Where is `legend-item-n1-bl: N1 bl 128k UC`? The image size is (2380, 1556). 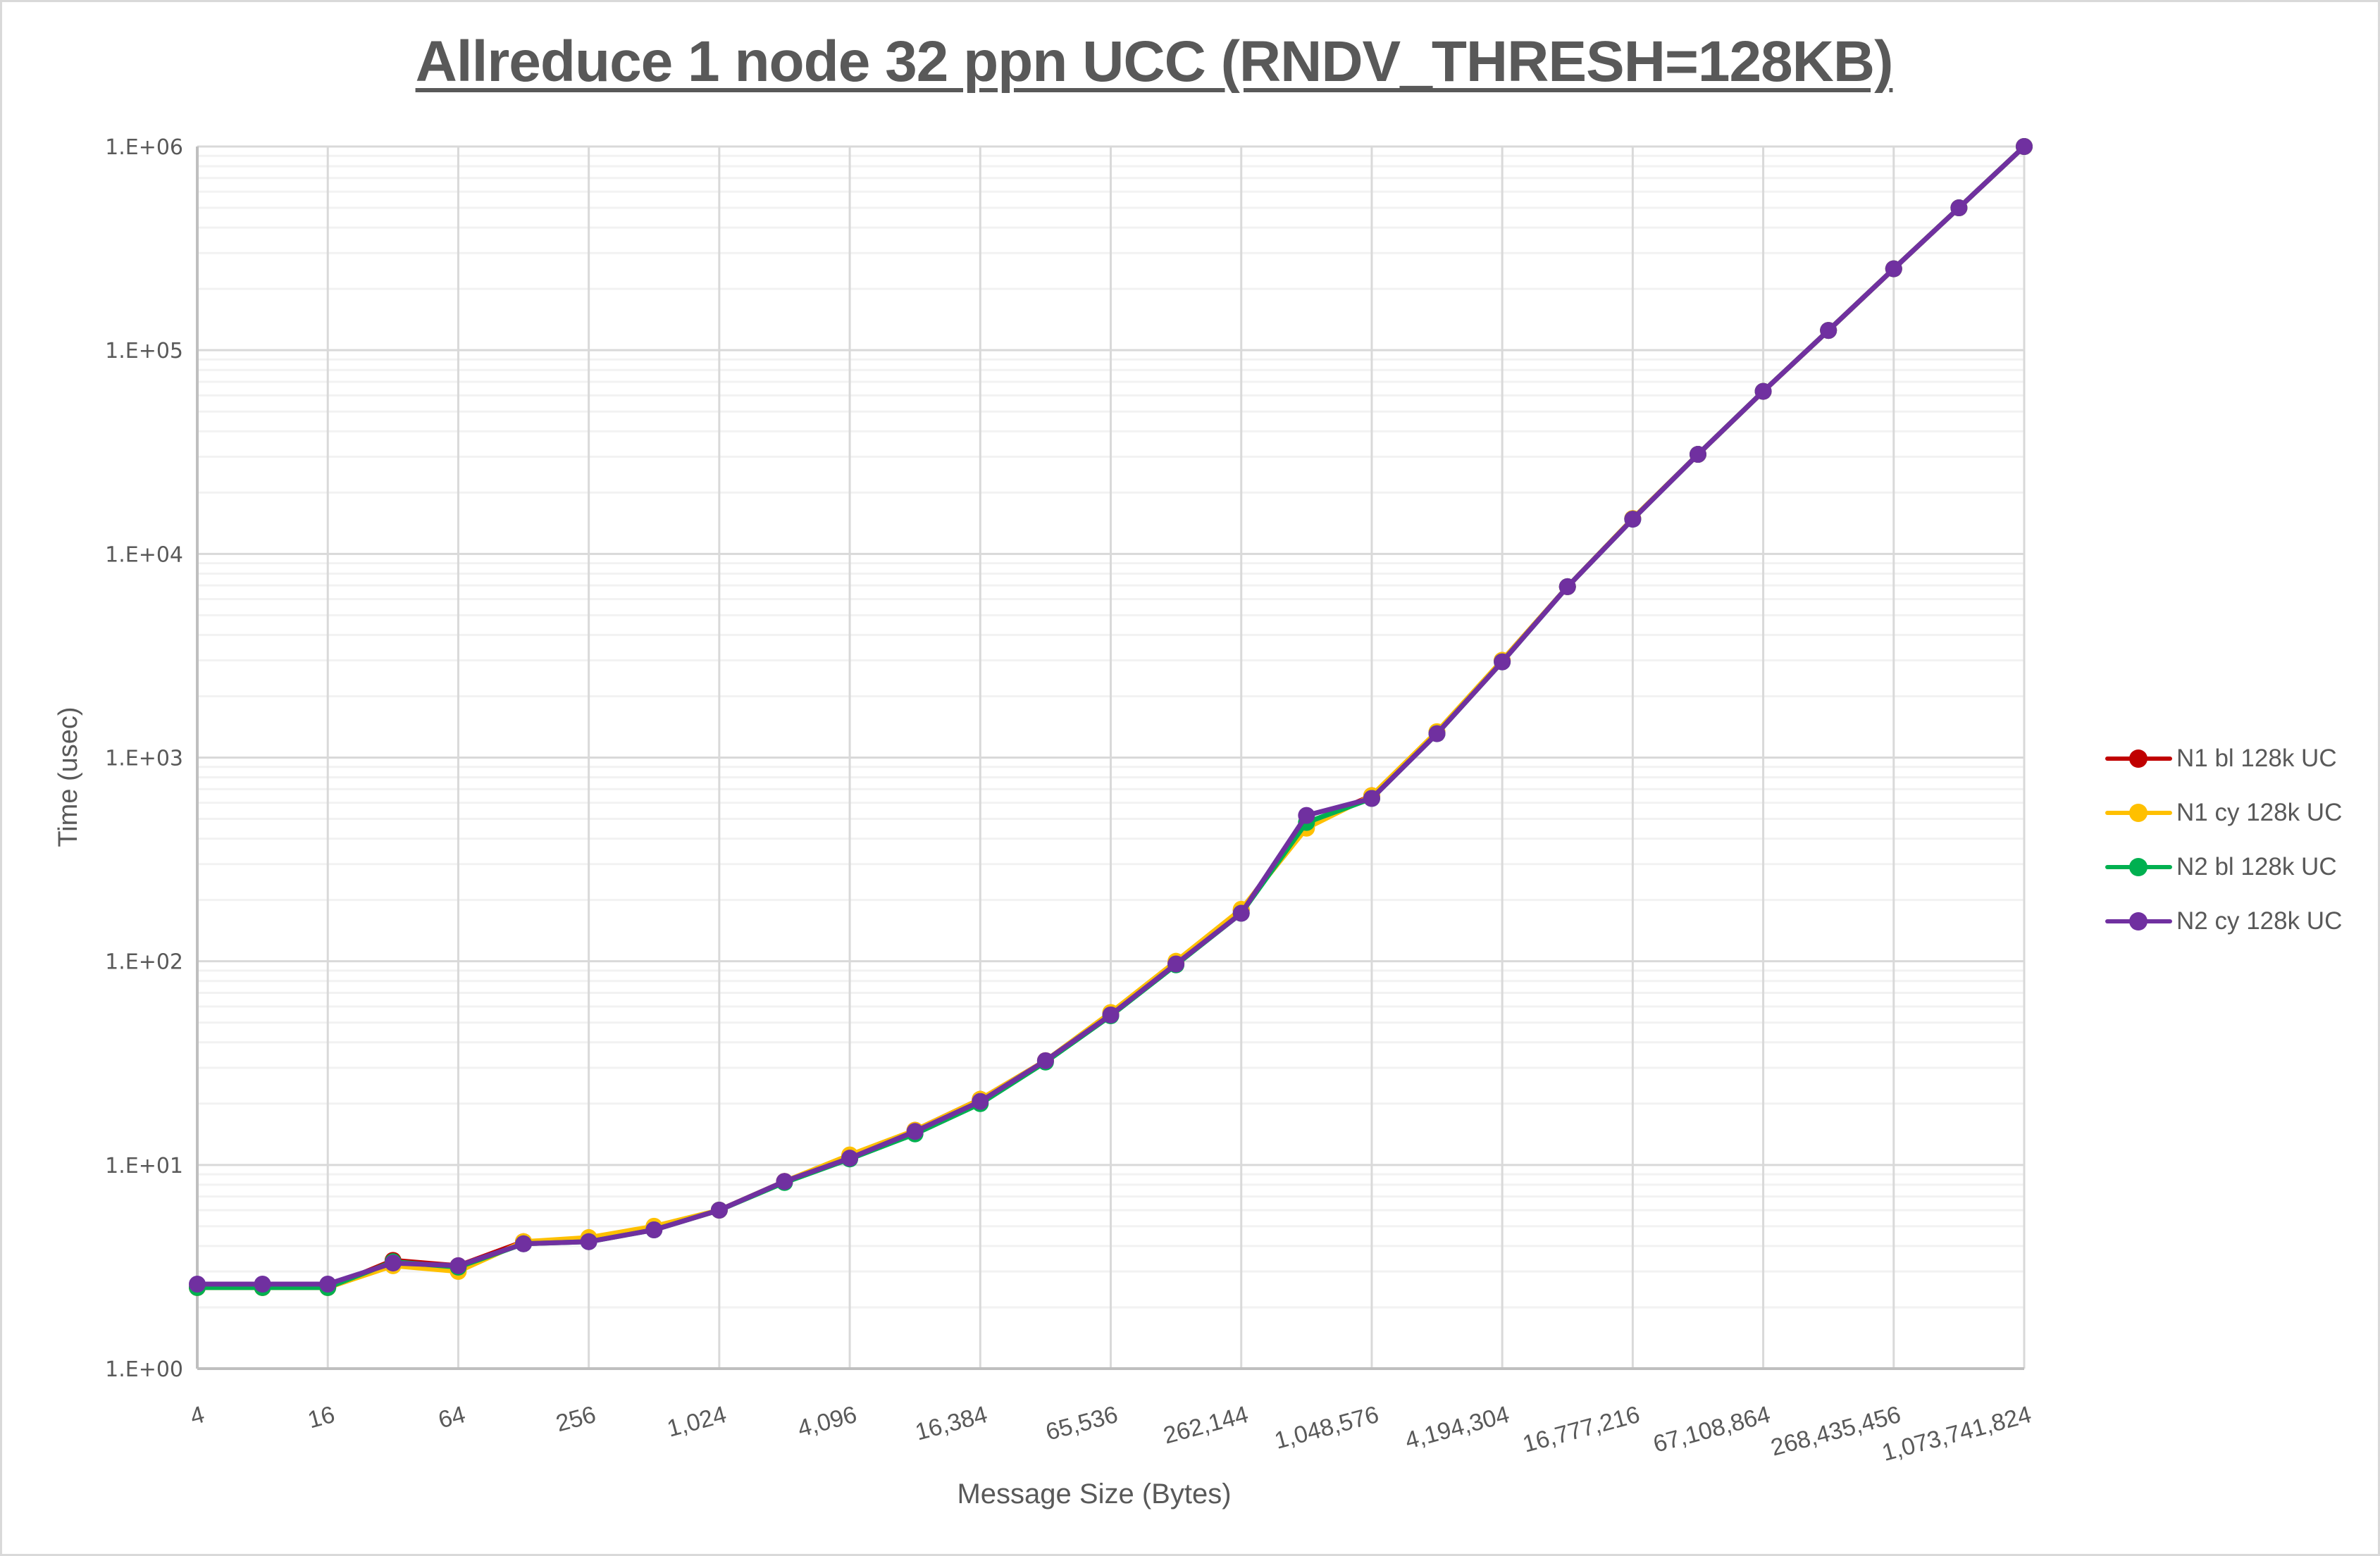 legend-item-n1-bl: N1 bl 128k UC is located at coordinates (2239, 758).